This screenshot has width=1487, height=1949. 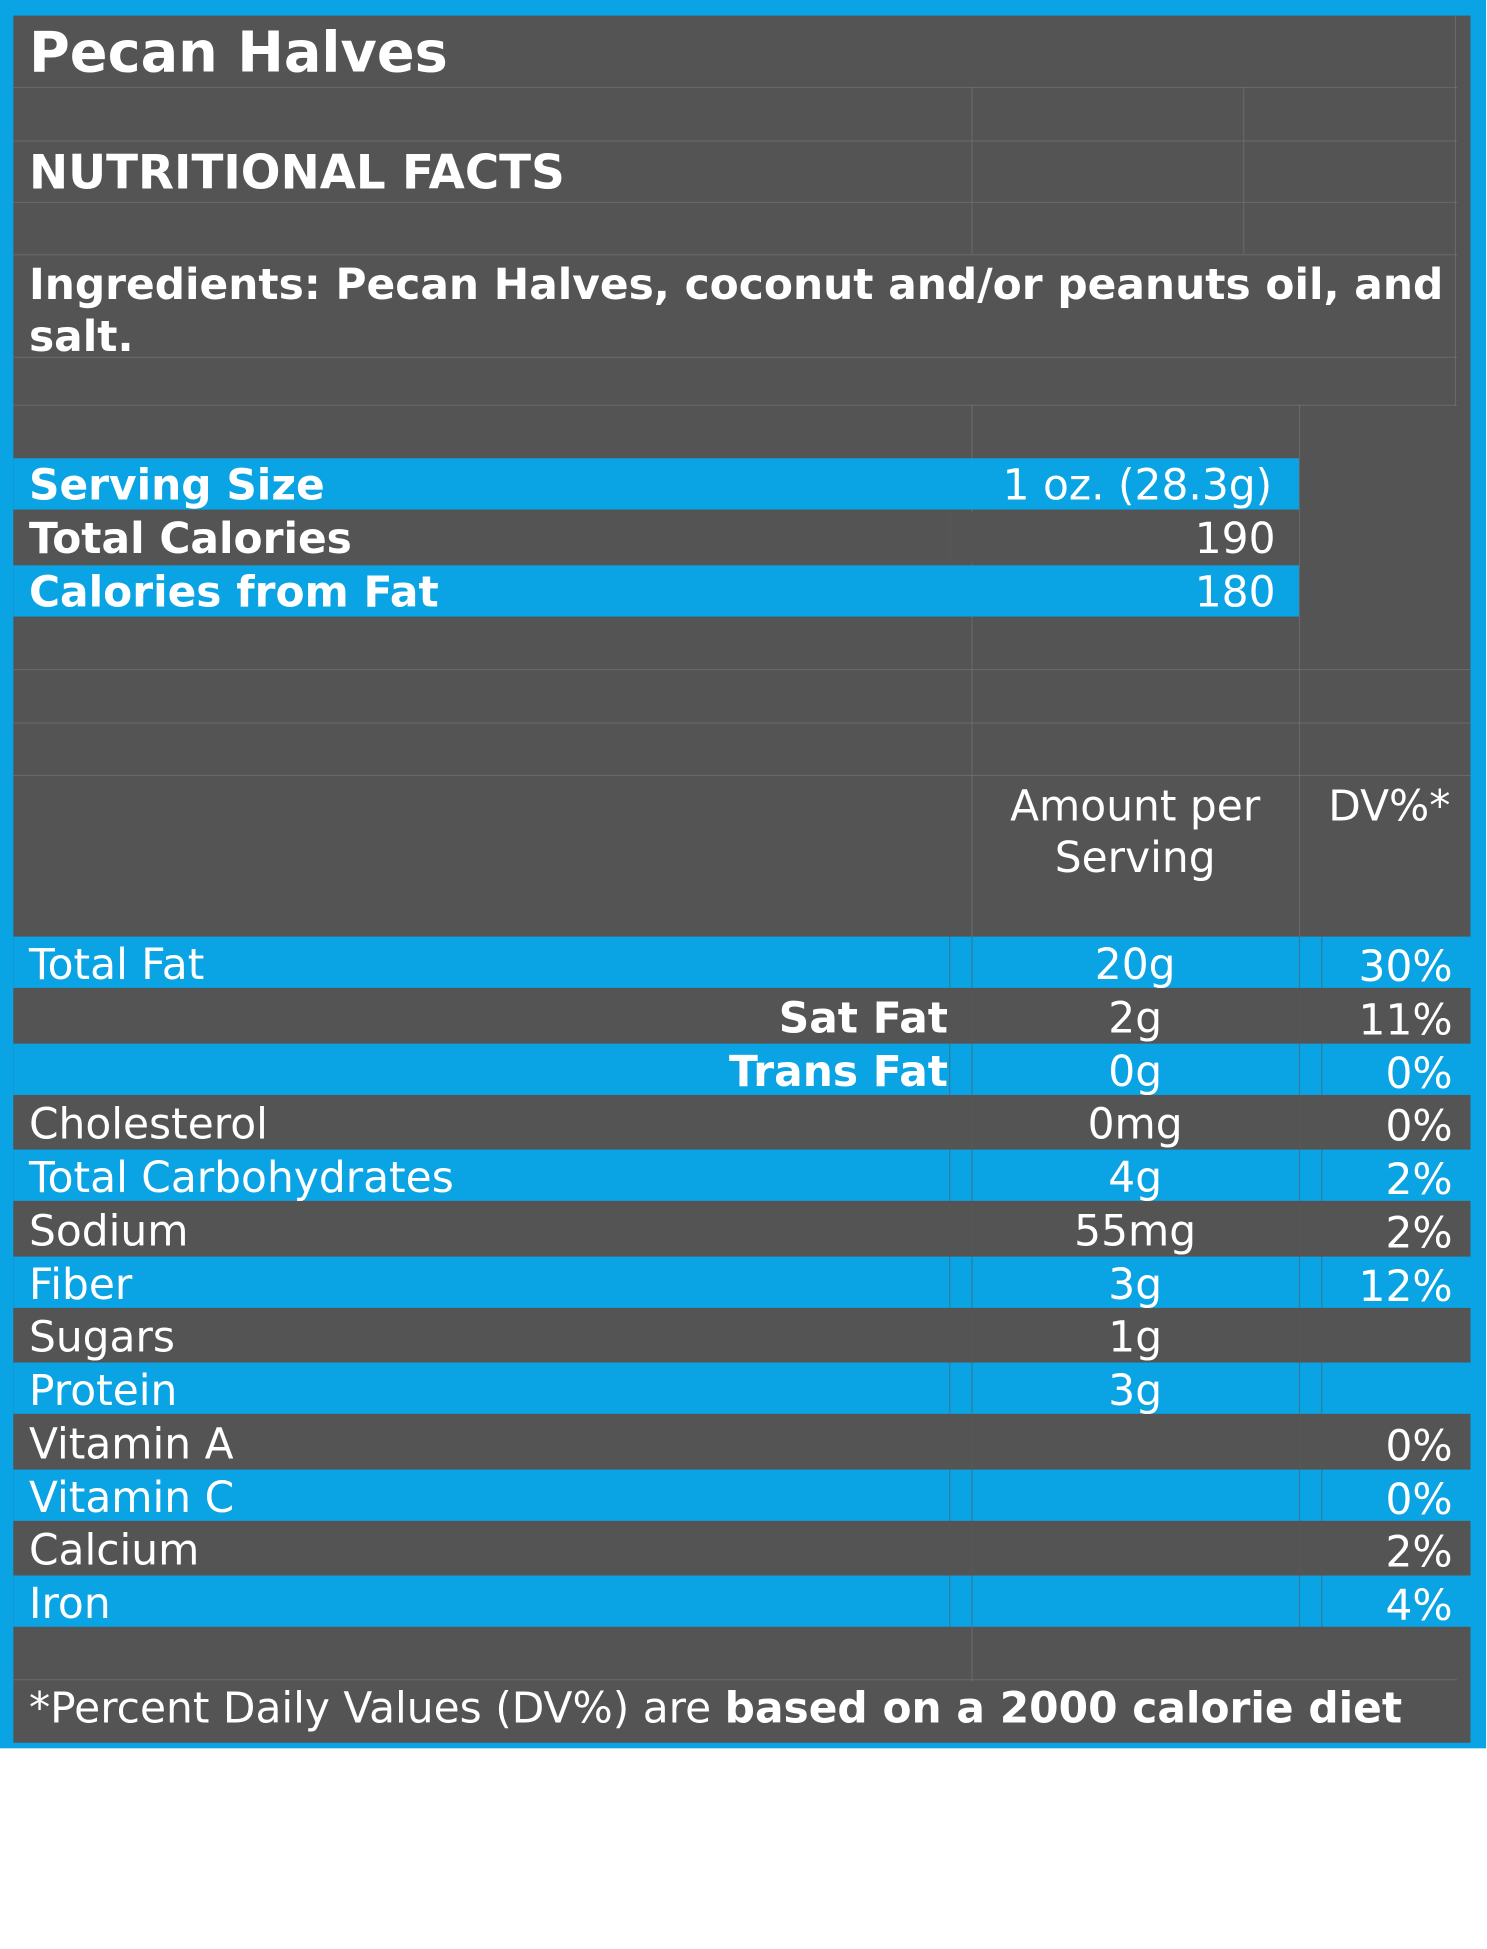 What do you see at coordinates (1235, 592) in the screenshot?
I see `calories-from-fat-value: 180` at bounding box center [1235, 592].